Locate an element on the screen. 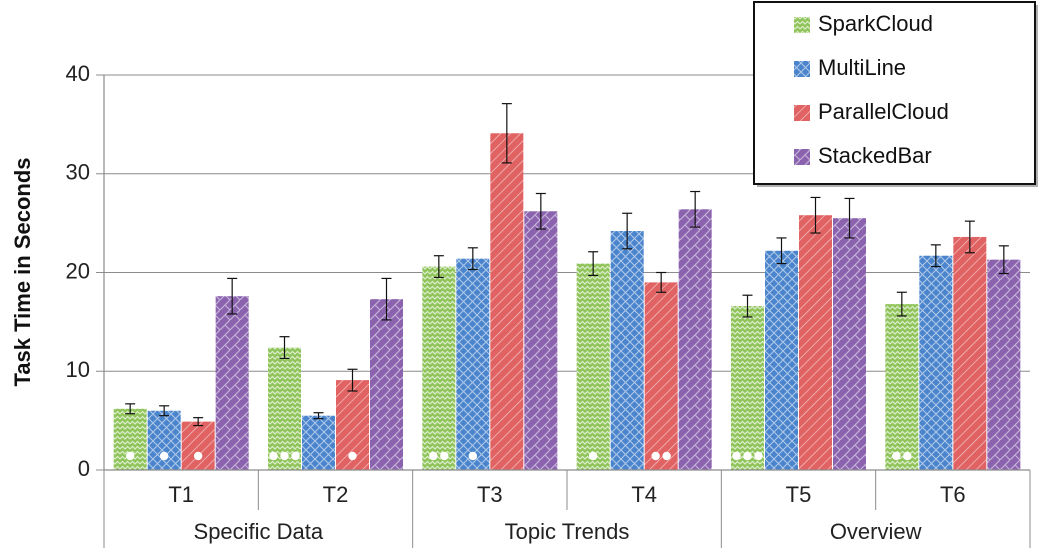 This screenshot has width=1042, height=560. y-tick-label: 10 is located at coordinates (78, 369).